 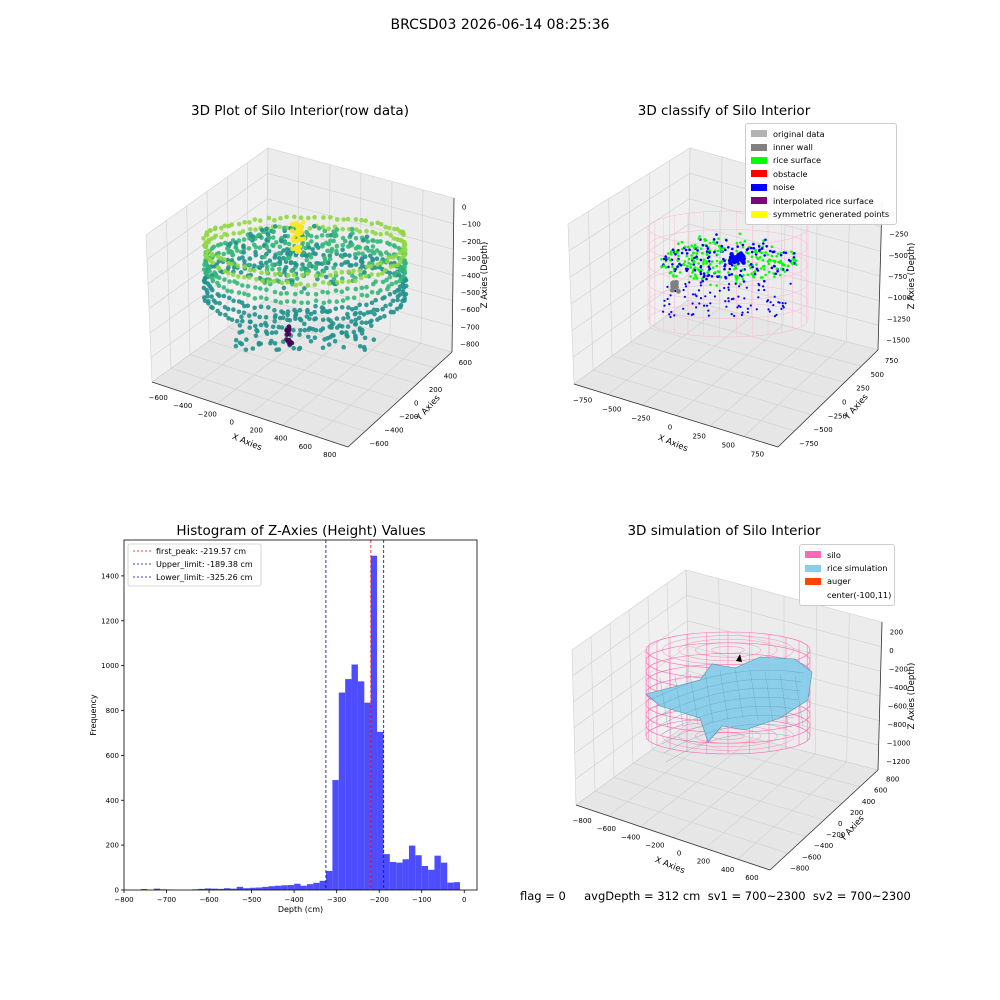 I want to click on floor-pane, so click(x=727, y=796).